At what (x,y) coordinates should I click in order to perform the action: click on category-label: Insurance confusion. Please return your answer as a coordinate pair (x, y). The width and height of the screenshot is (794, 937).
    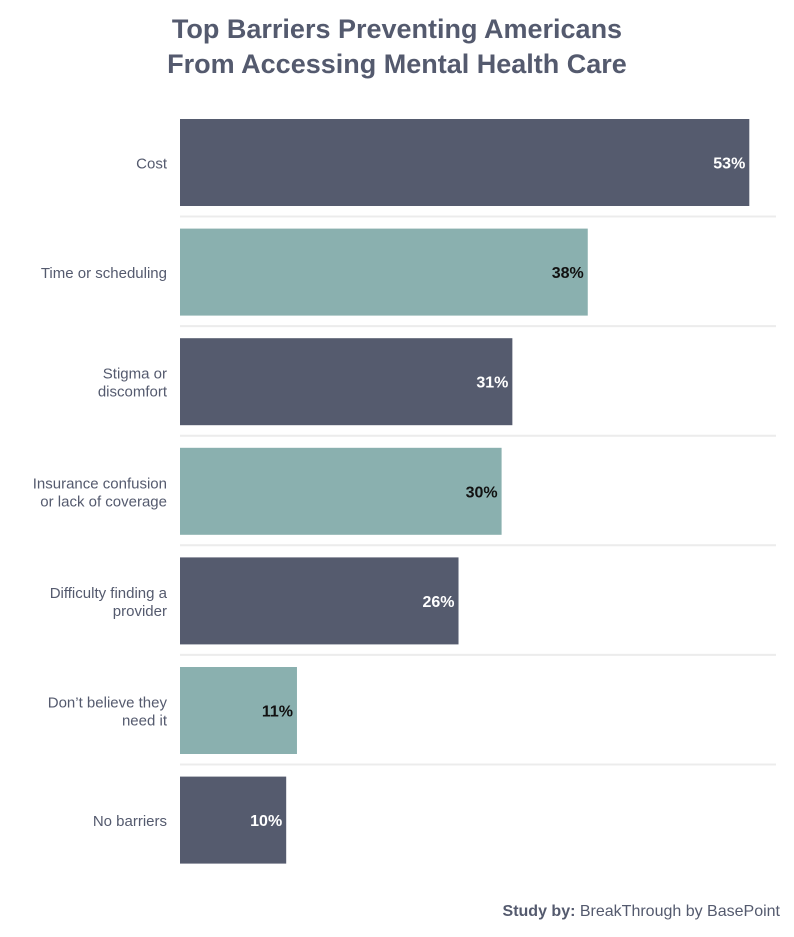
    Looking at the image, I should click on (100, 483).